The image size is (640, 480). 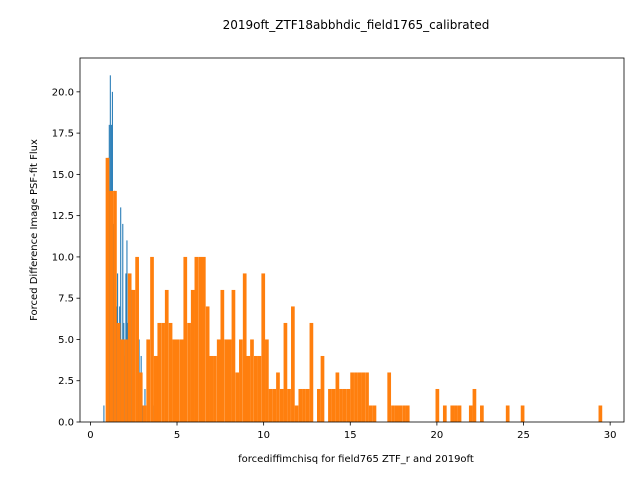 What do you see at coordinates (66, 299) in the screenshot?
I see `y-tick-label: 7.5` at bounding box center [66, 299].